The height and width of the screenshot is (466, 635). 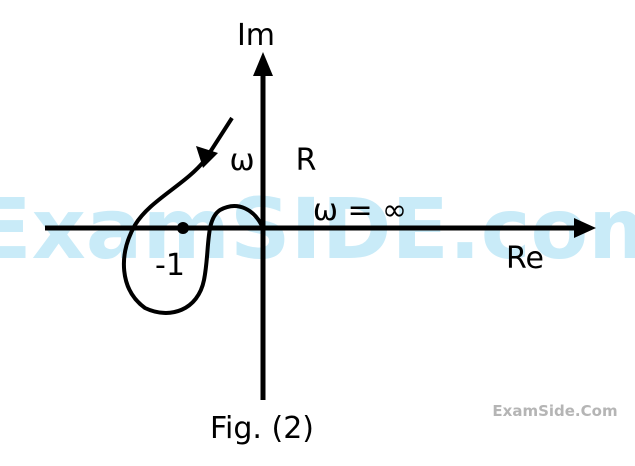 What do you see at coordinates (170, 265) in the screenshot?
I see `minus-one-label: -1` at bounding box center [170, 265].